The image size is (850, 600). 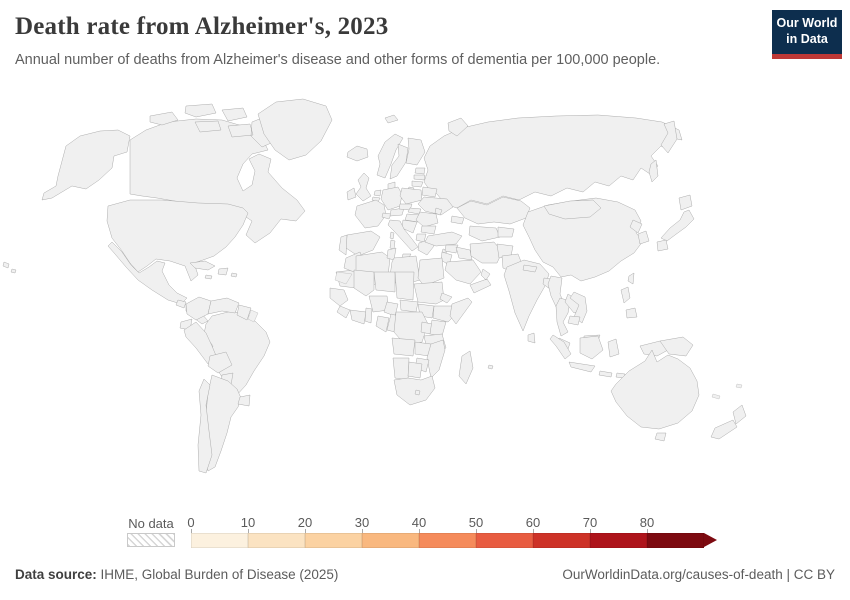 I want to click on country-albania-north-macedonia, so click(x=421, y=238).